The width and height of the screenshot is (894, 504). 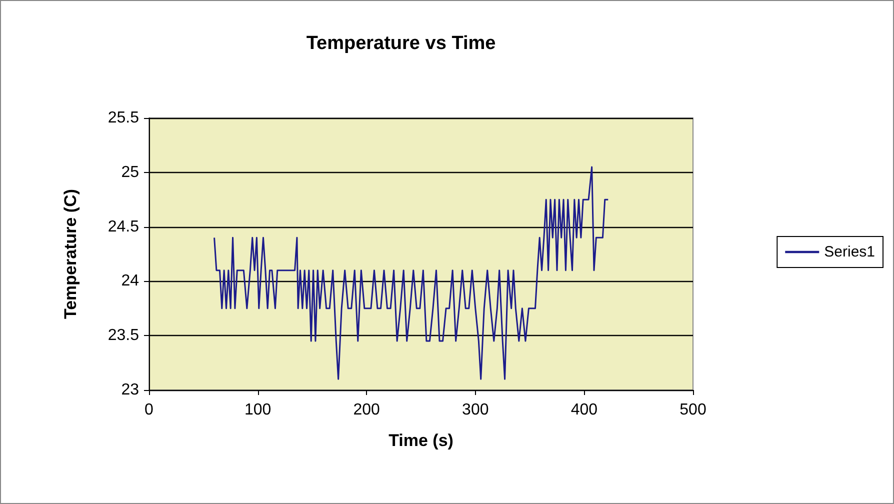 I want to click on y-tick-label: 24.5, so click(x=124, y=227).